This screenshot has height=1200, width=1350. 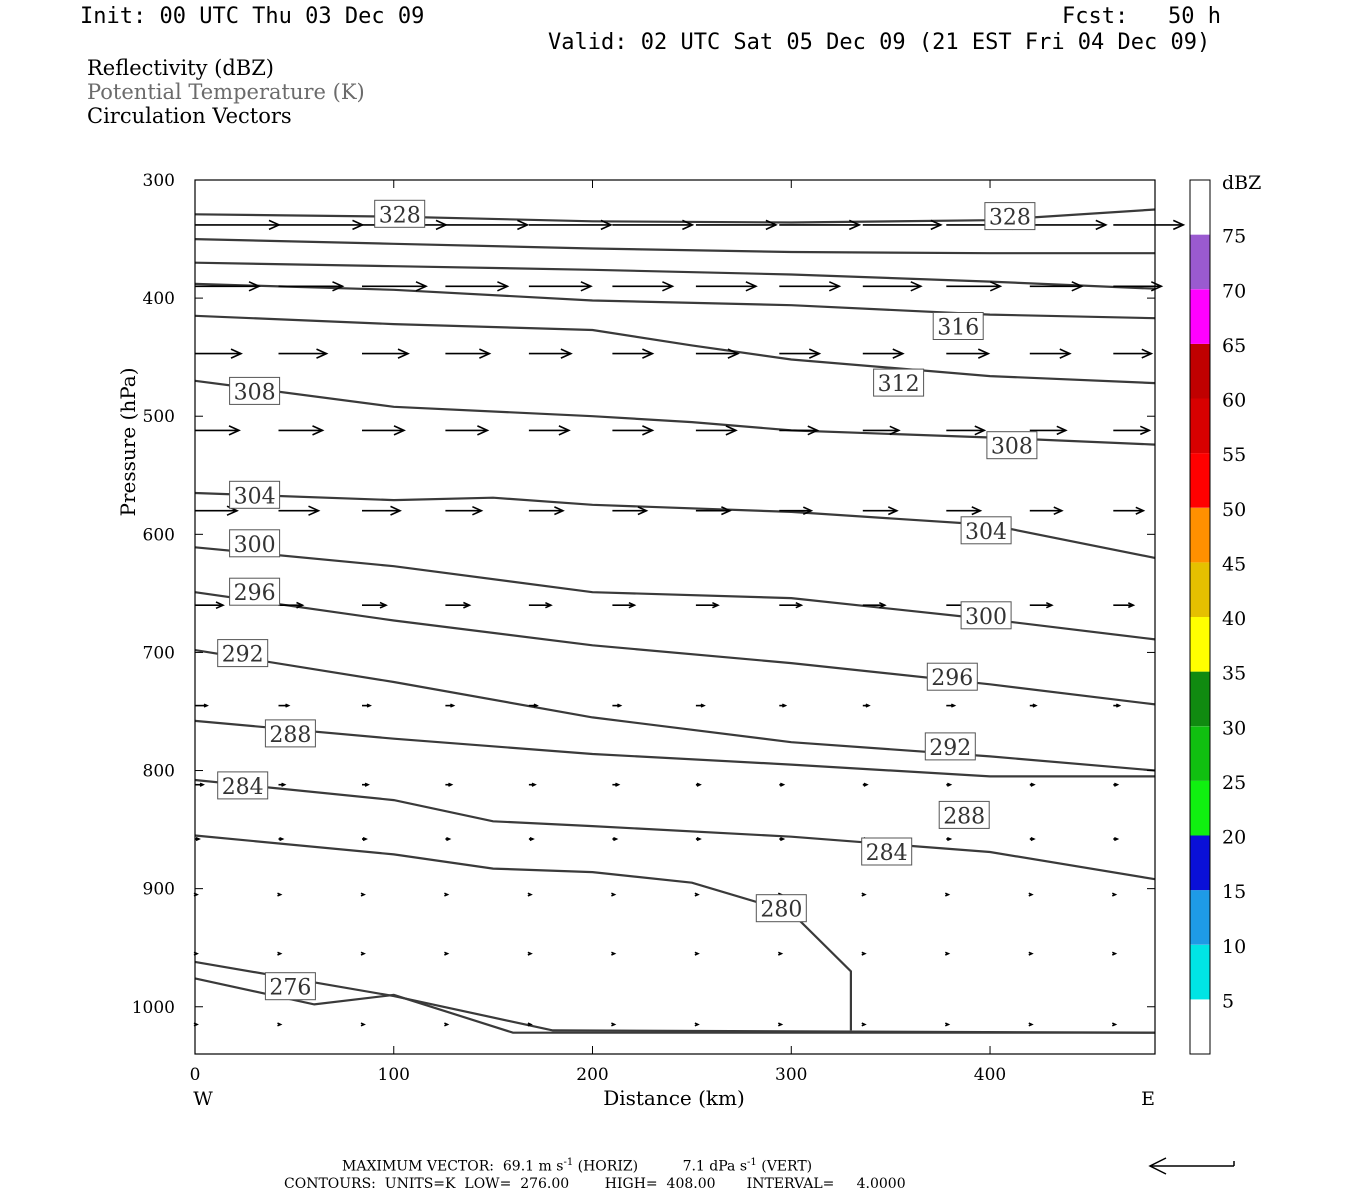 I want to click on x-west-label: W, so click(x=203, y=1099).